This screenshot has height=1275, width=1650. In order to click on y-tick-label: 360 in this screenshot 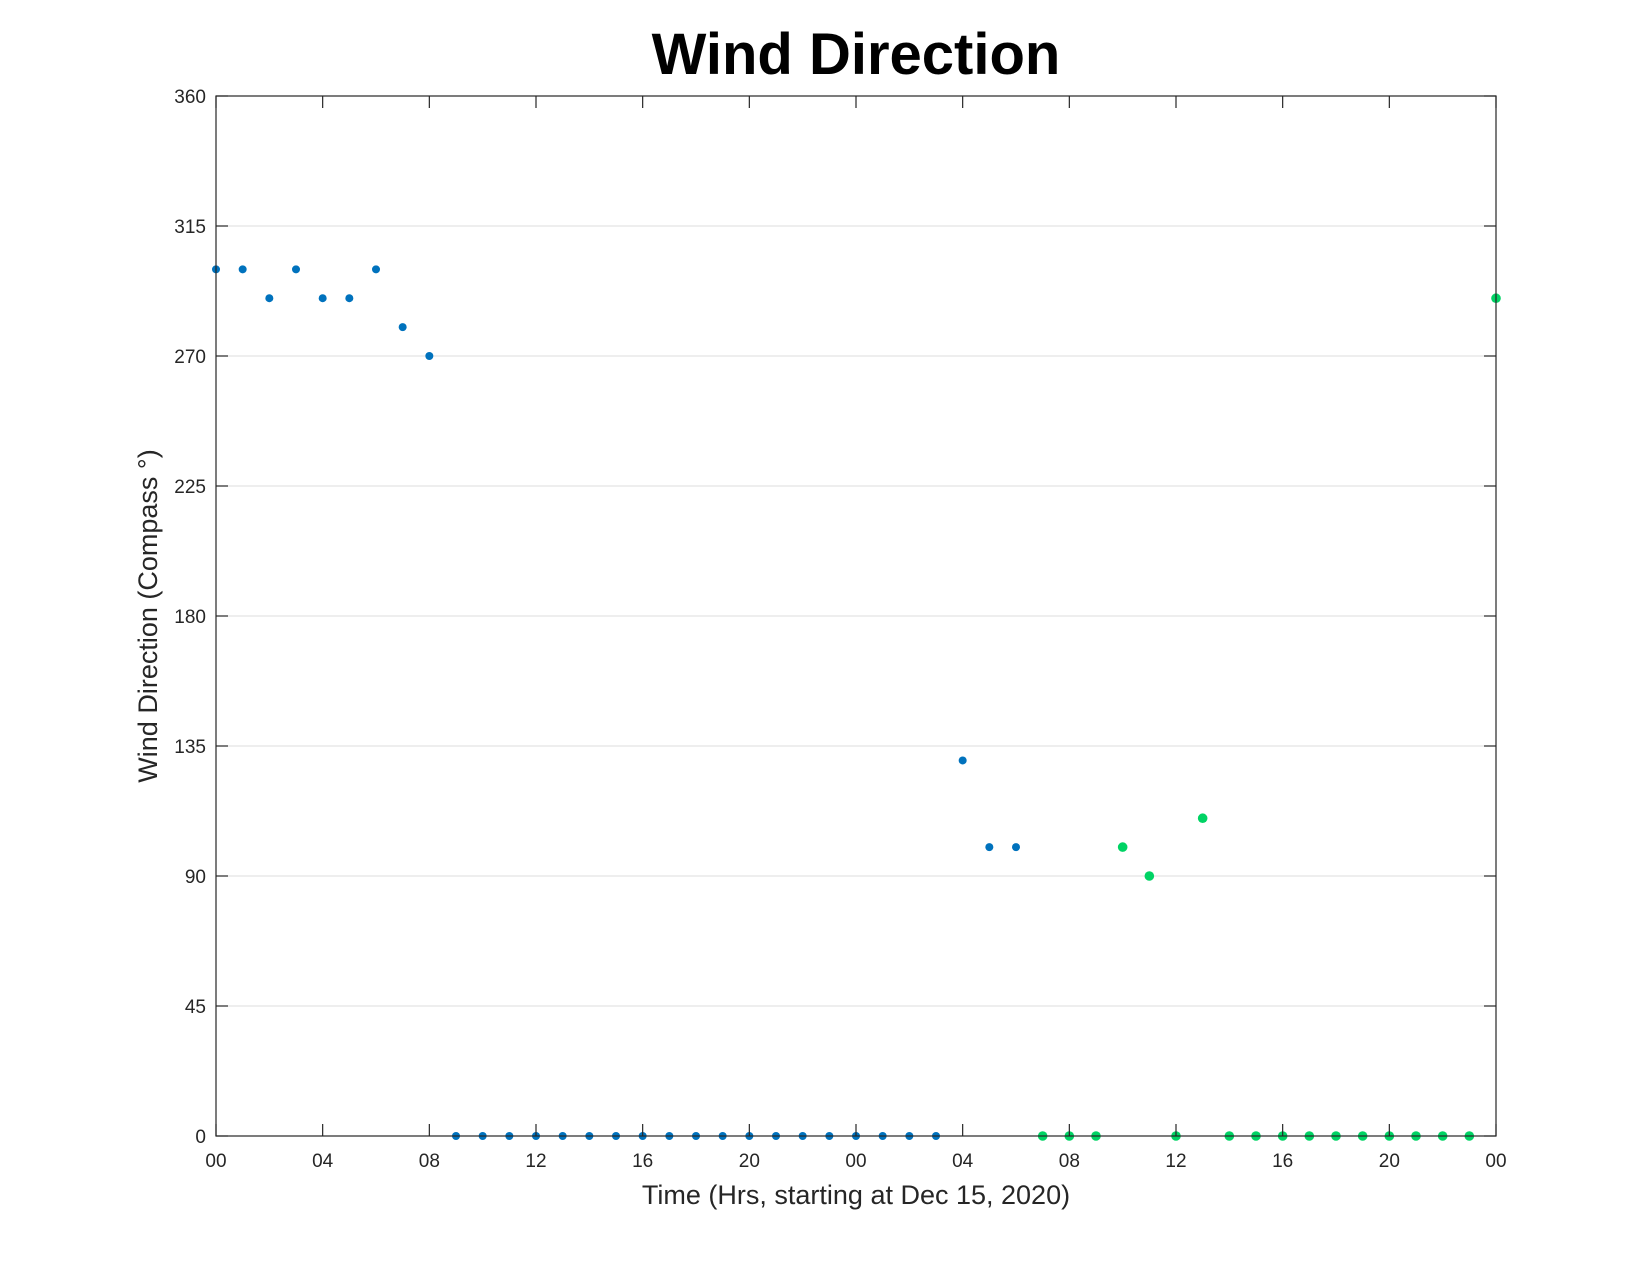, I will do `click(190, 97)`.